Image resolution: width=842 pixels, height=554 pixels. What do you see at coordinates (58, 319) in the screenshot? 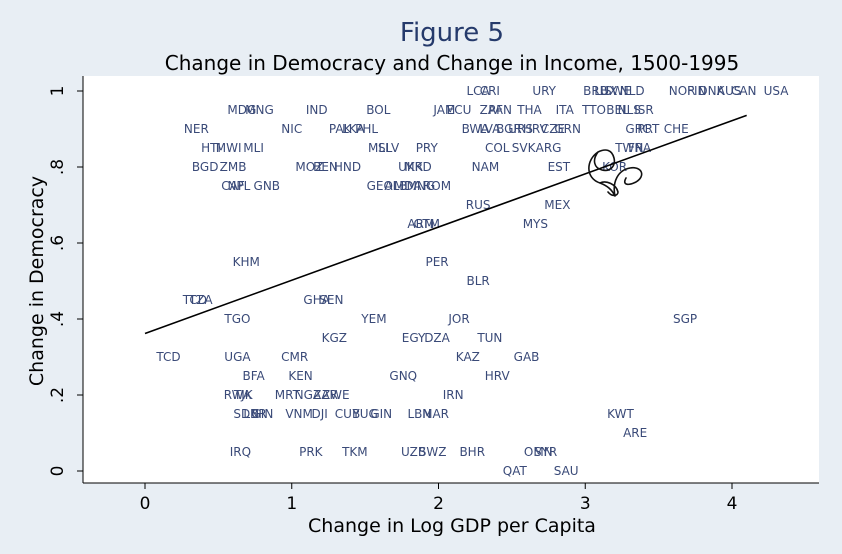
I see `y-tick-label: .4` at bounding box center [58, 319].